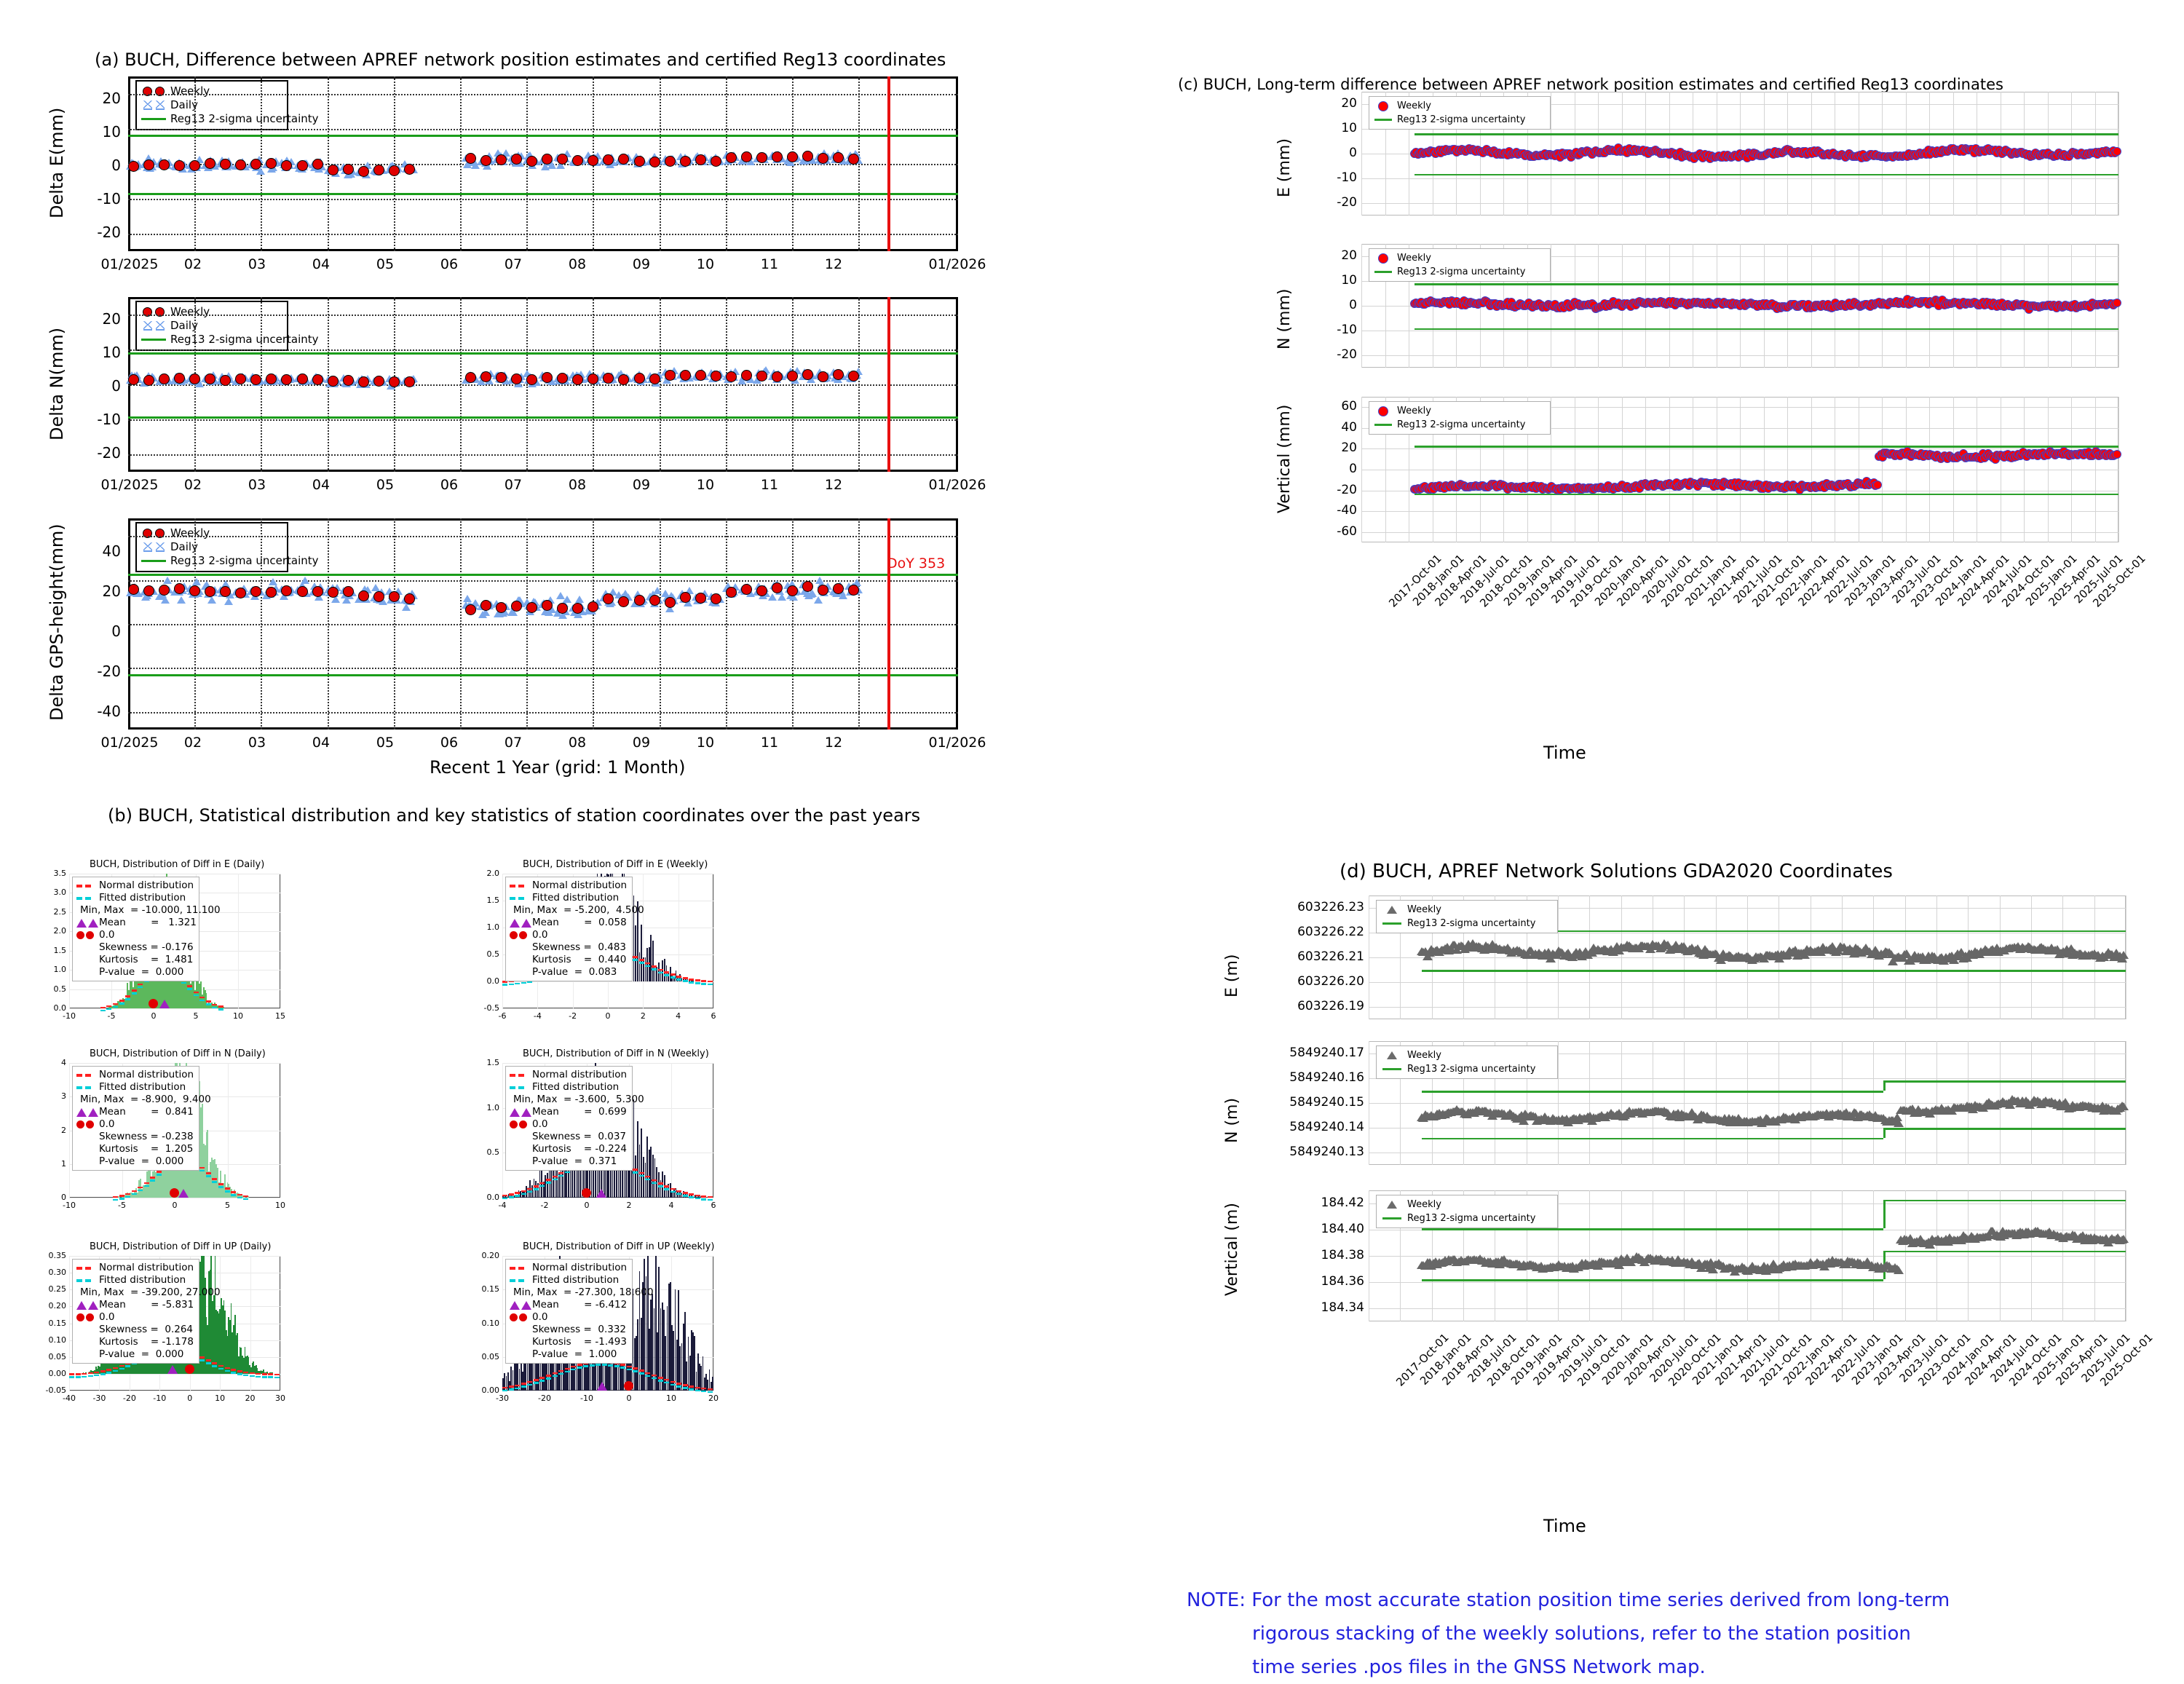  What do you see at coordinates (193, 743) in the screenshot?
I see `xtick: 02` at bounding box center [193, 743].